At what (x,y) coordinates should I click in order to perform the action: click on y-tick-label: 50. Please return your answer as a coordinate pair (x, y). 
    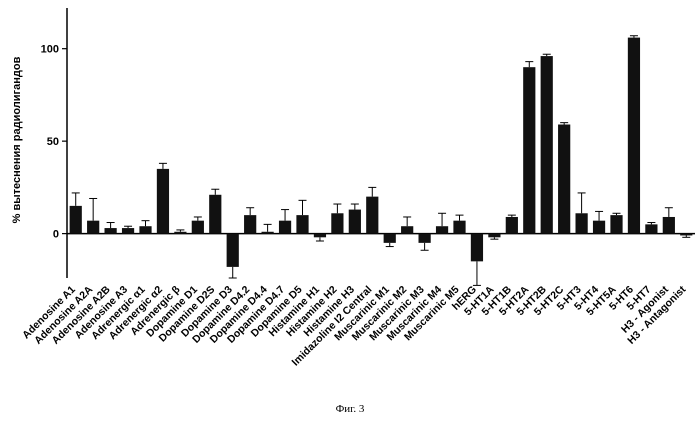
    Looking at the image, I should click on (53, 142).